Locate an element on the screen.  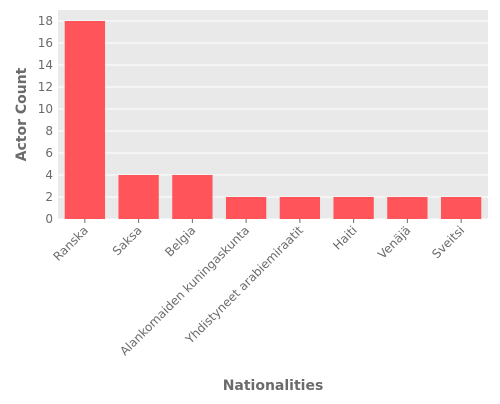
x-tick-label: Saksa is located at coordinates (127, 240).